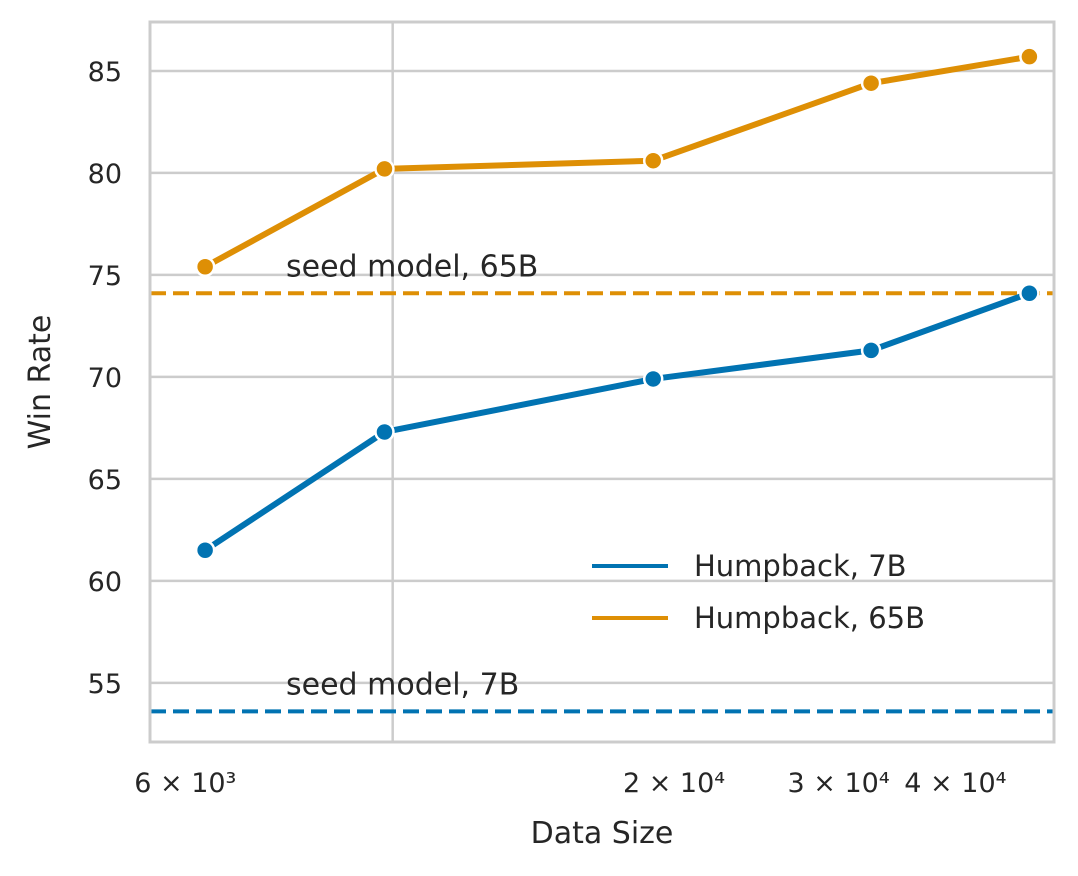 The height and width of the screenshot is (876, 1078). What do you see at coordinates (602, 833) in the screenshot?
I see `x-axis-label: Data Size` at bounding box center [602, 833].